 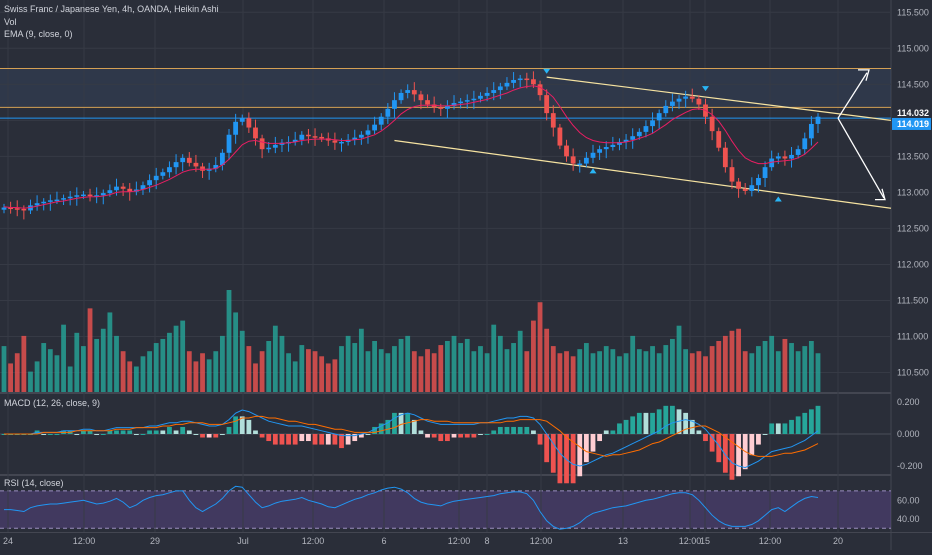 I want to click on last-price-box, so click(x=911, y=123).